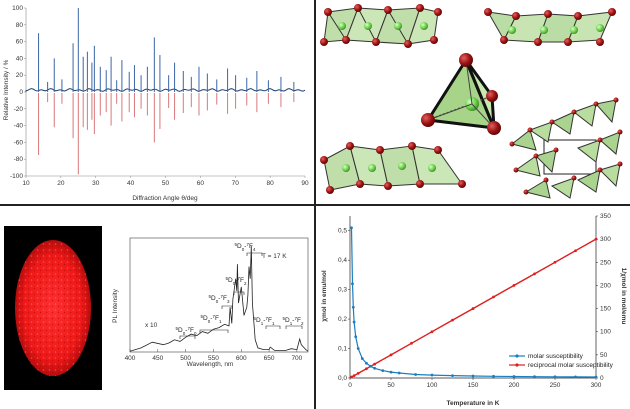  I want to click on lum-xtick-label: 700, so click(296, 358).